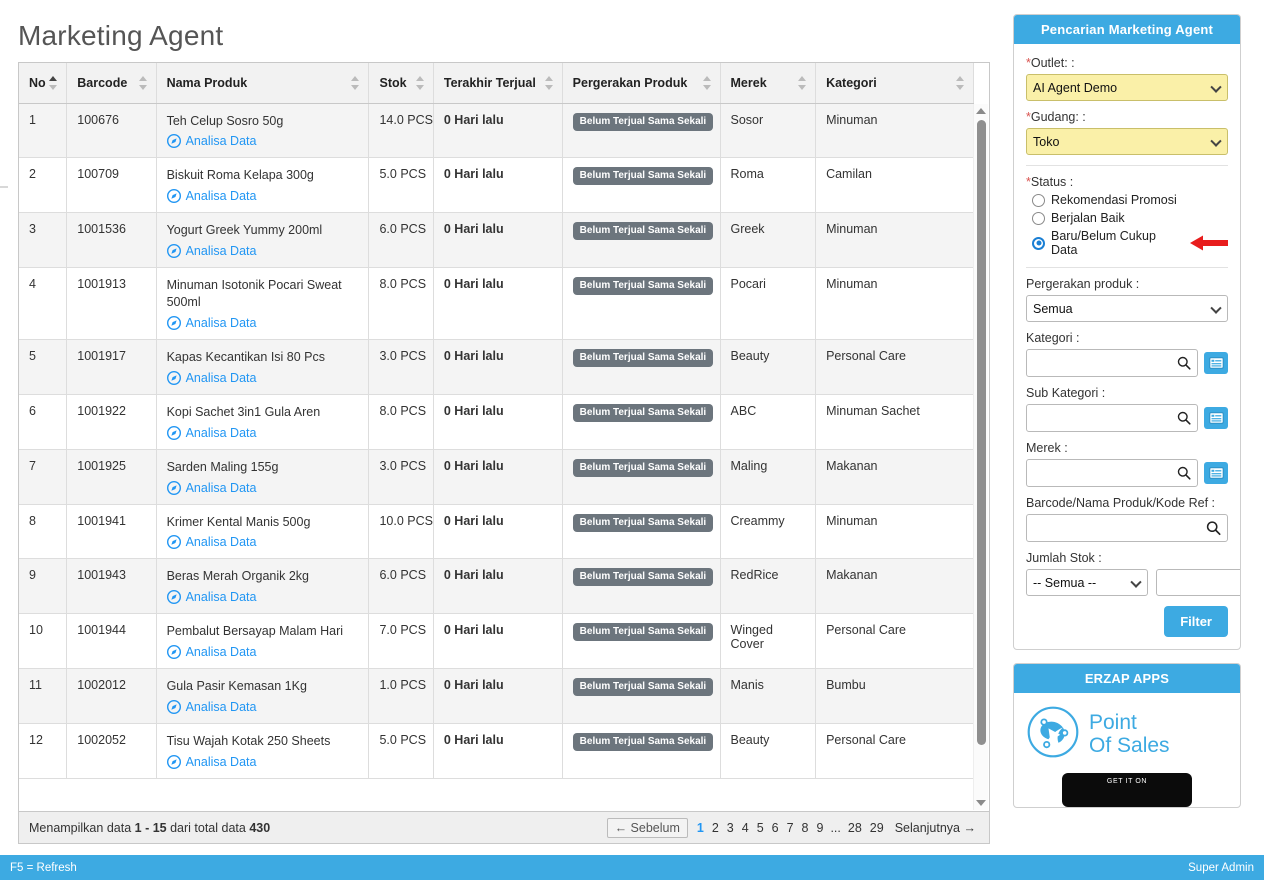  I want to click on point-of-sales-logo: Point Of Sales, so click(1127, 734).